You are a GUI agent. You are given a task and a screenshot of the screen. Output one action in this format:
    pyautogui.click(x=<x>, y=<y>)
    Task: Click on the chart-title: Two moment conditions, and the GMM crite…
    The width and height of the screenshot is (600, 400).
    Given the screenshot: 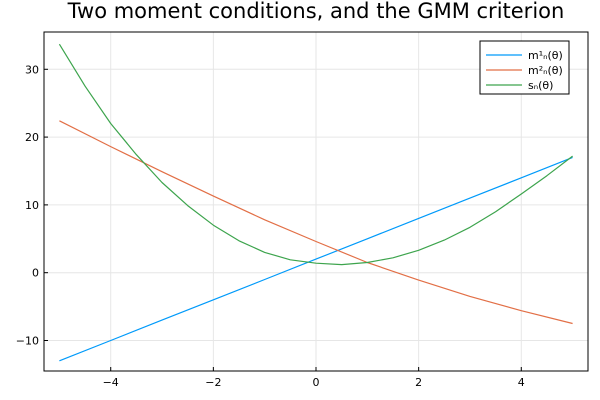 What is the action you would take?
    pyautogui.click(x=316, y=11)
    